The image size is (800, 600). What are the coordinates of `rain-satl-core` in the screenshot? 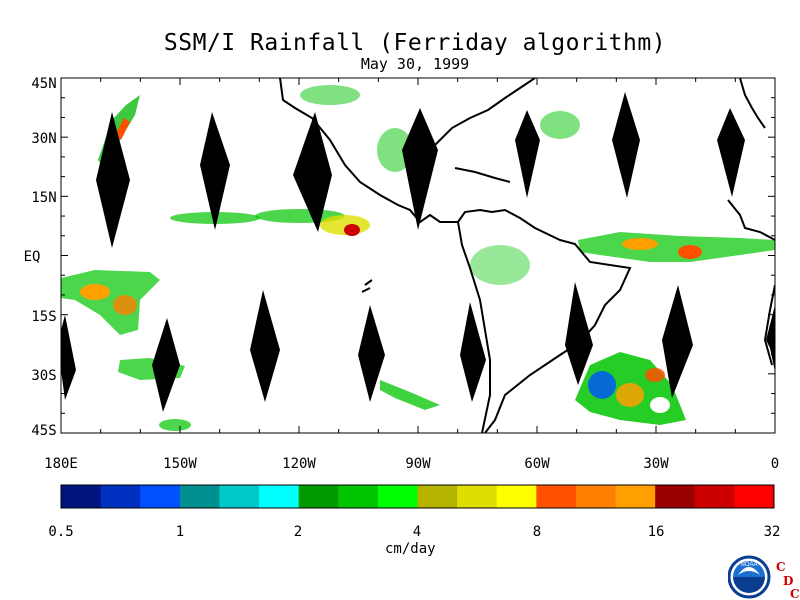 It's located at (630, 395).